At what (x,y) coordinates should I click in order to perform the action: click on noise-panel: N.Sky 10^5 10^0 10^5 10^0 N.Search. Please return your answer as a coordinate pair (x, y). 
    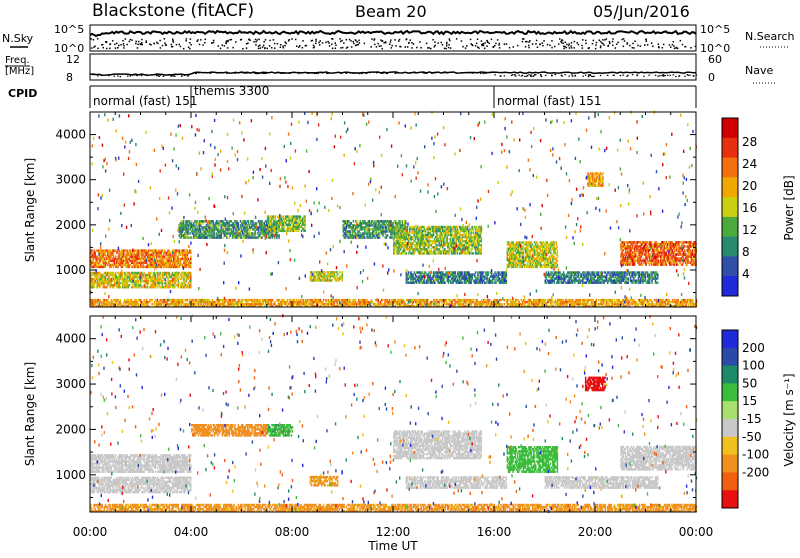
    Looking at the image, I should click on (398, 39).